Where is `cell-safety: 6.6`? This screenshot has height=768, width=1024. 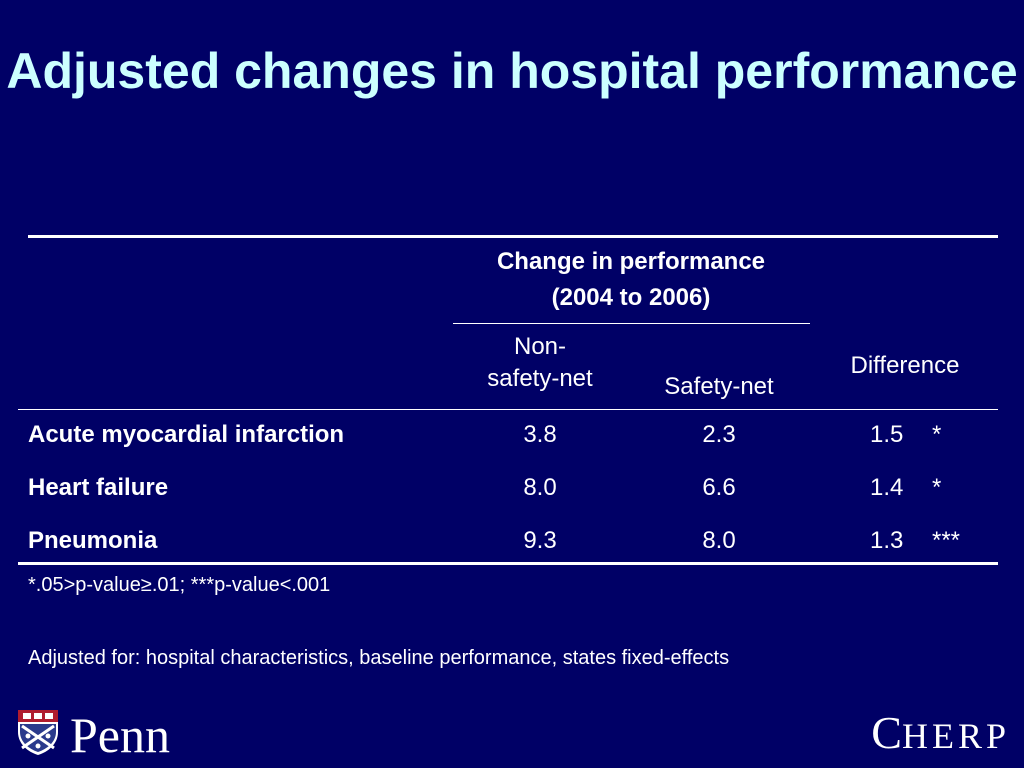 cell-safety: 6.6 is located at coordinates (719, 487).